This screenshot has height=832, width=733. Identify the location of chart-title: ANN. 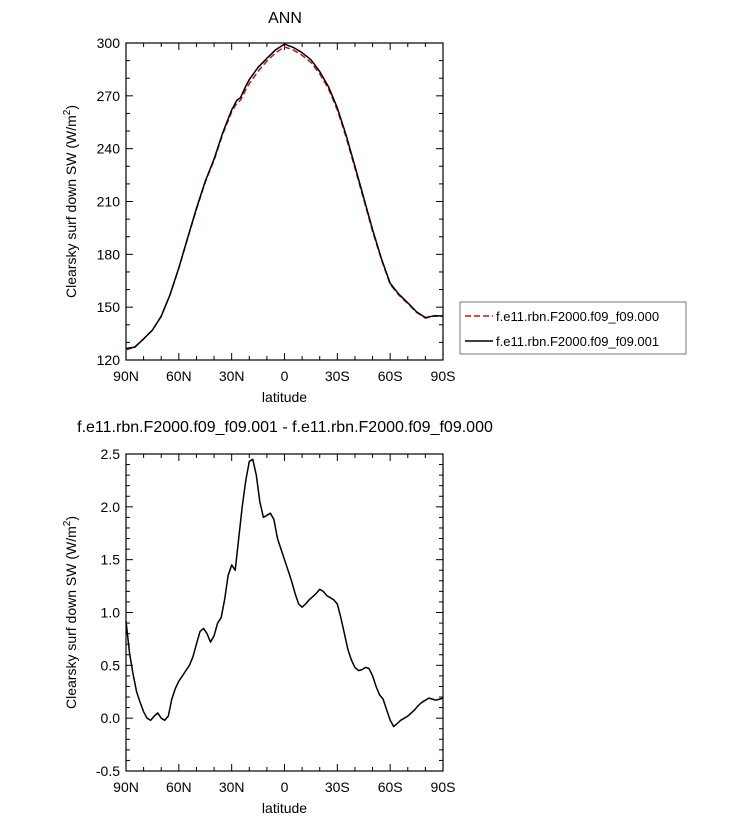
(285, 18).